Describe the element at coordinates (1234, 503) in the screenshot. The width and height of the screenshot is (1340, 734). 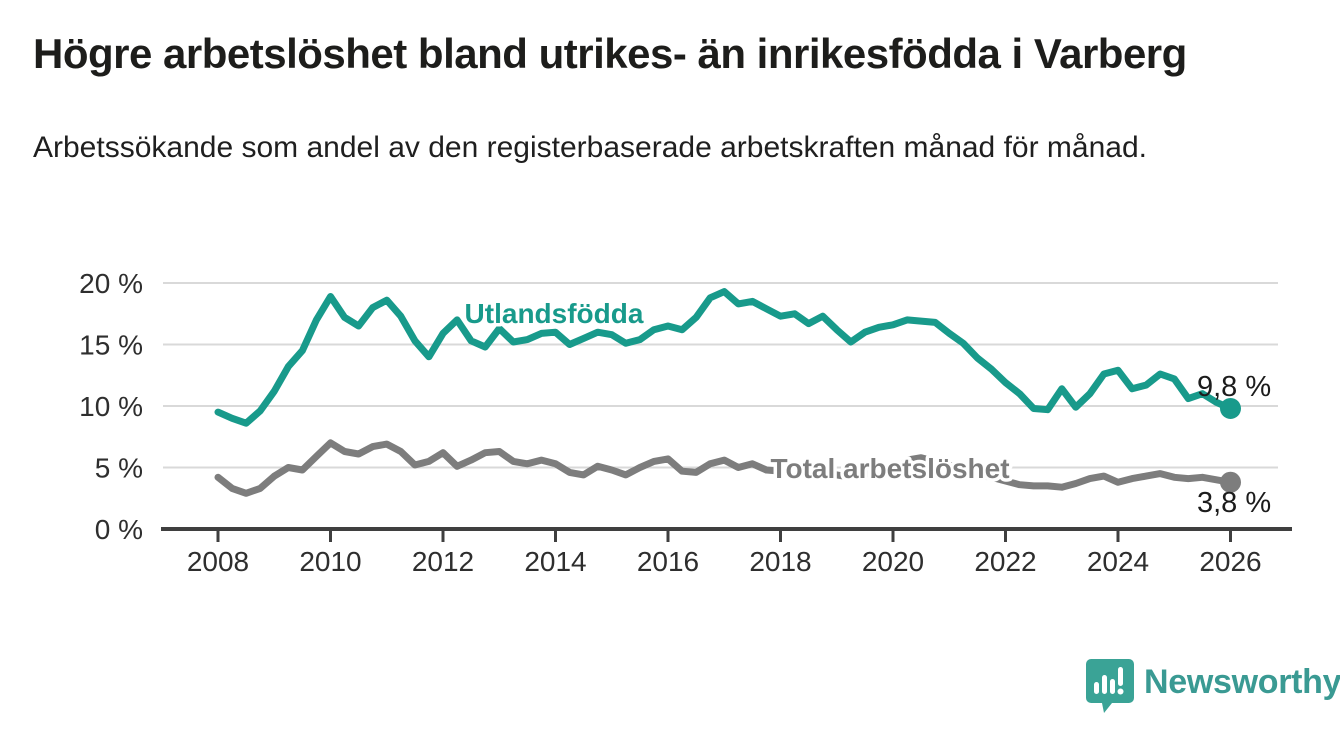
I see `end-value-label-total-arbetsl-shet: 3,8 %` at that location.